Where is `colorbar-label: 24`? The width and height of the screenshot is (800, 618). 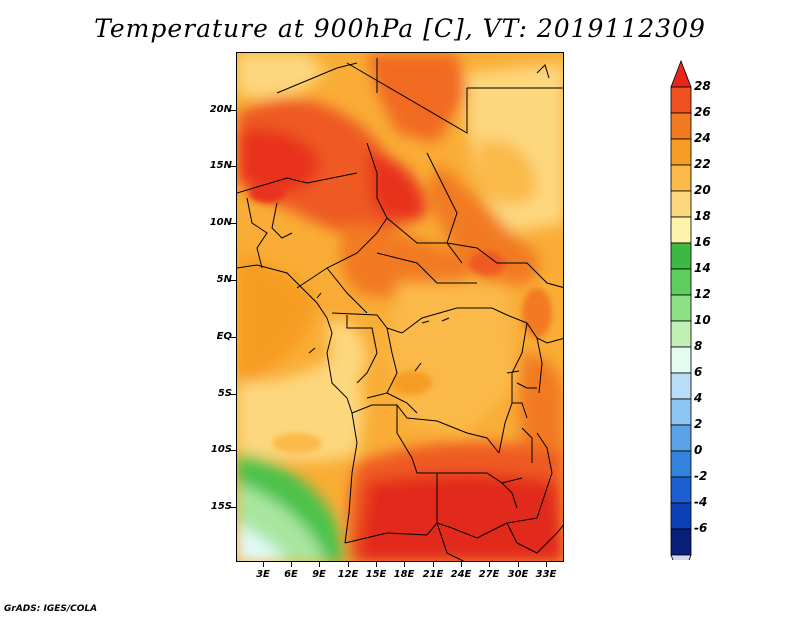
colorbar-label: 24 is located at coordinates (702, 138).